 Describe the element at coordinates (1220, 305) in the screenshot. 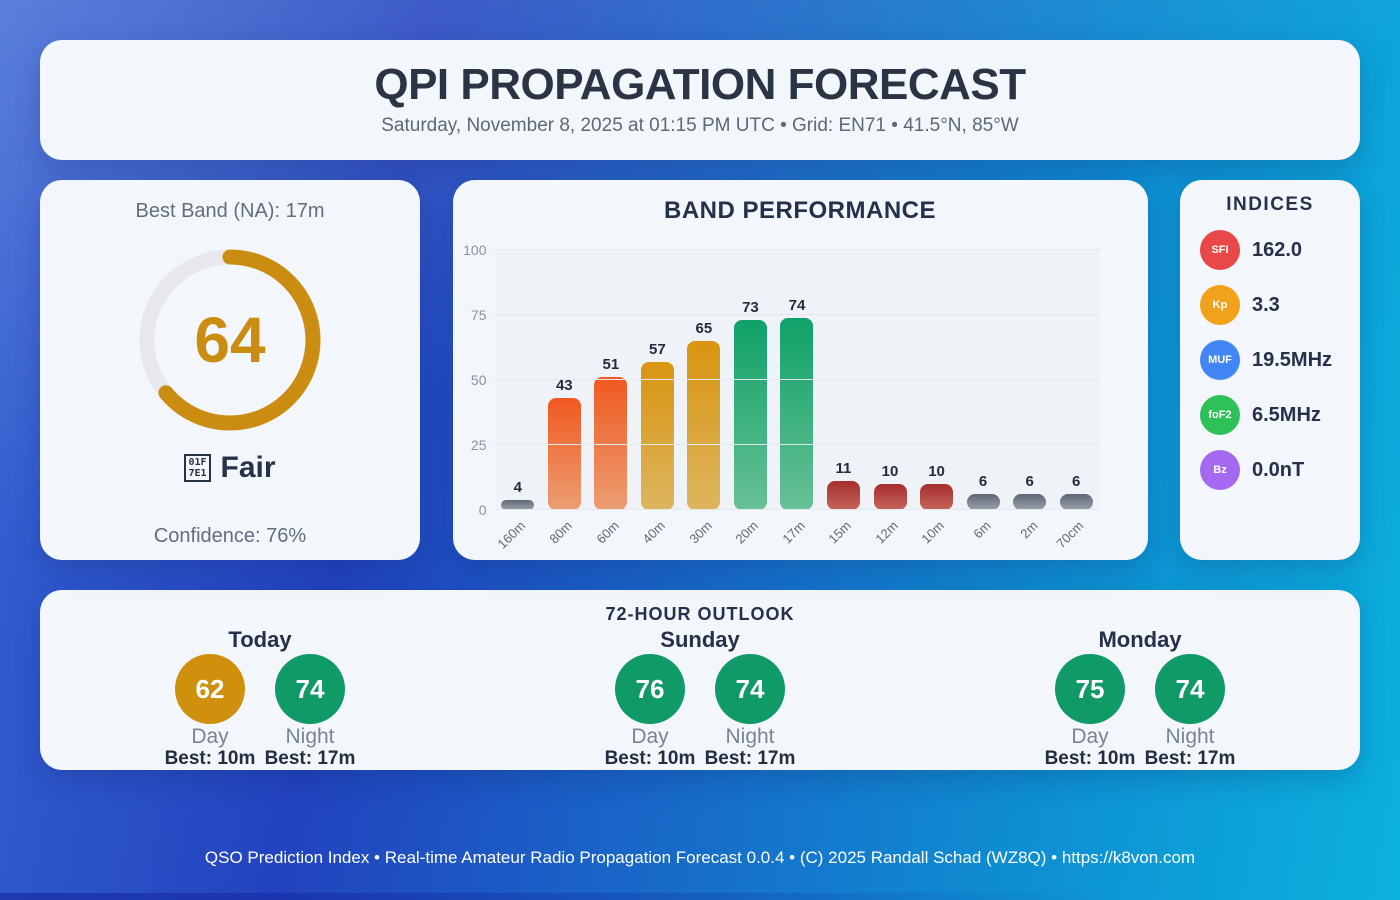

I see `index-badge-Kp: Kp` at that location.